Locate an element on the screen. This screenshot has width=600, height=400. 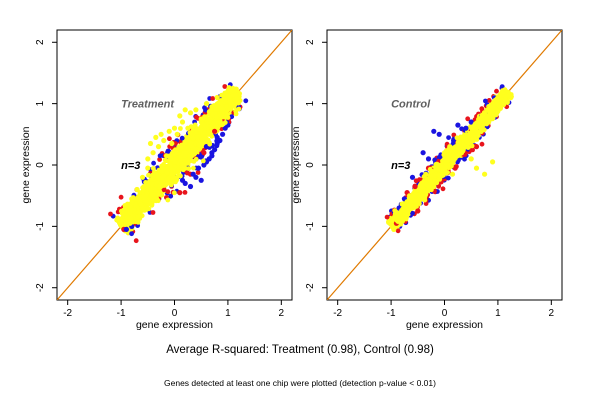
y-tick-label: 2 is located at coordinates (310, 42).